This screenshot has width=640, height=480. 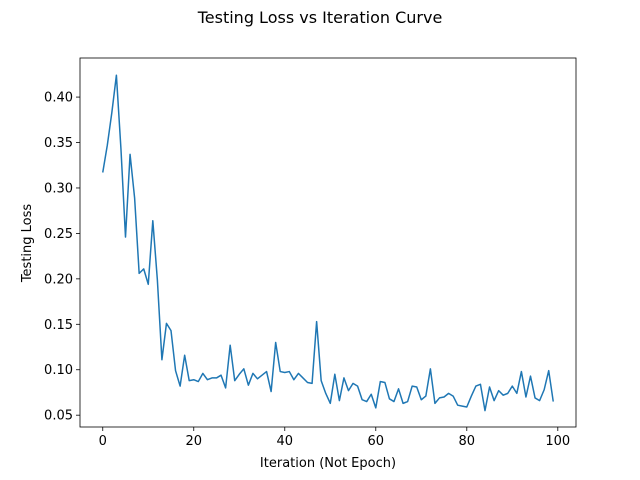 What do you see at coordinates (193, 441) in the screenshot?
I see `x-tick-label: 20` at bounding box center [193, 441].